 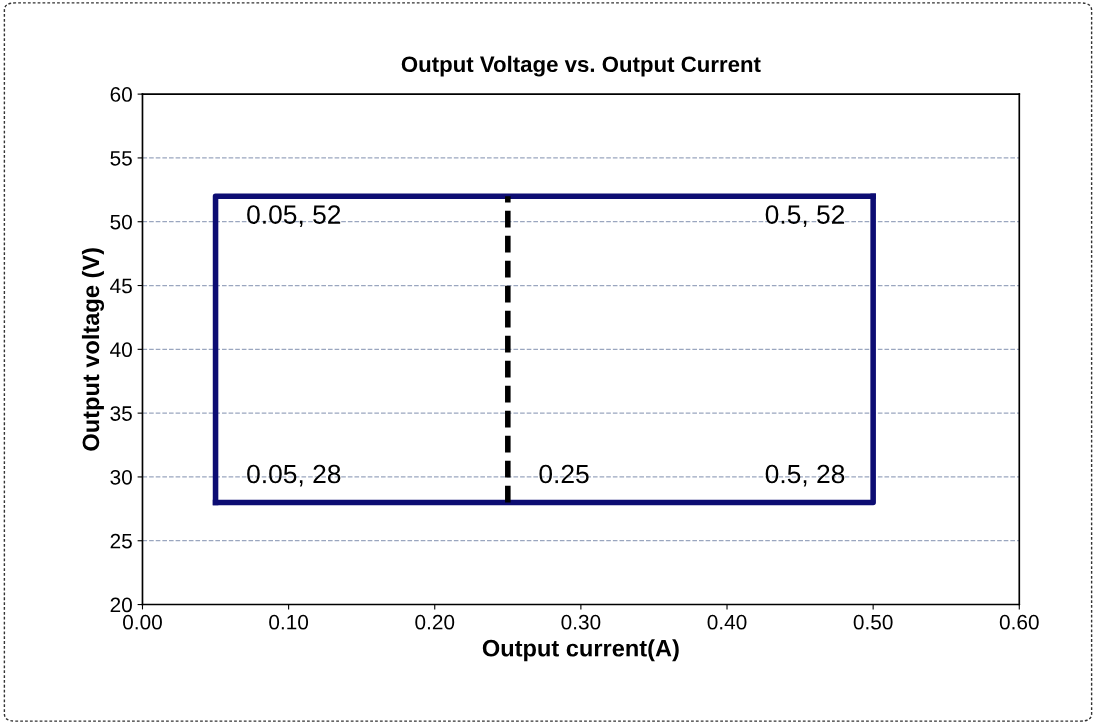 I want to click on annotation: 0.5, 52, so click(x=805, y=216).